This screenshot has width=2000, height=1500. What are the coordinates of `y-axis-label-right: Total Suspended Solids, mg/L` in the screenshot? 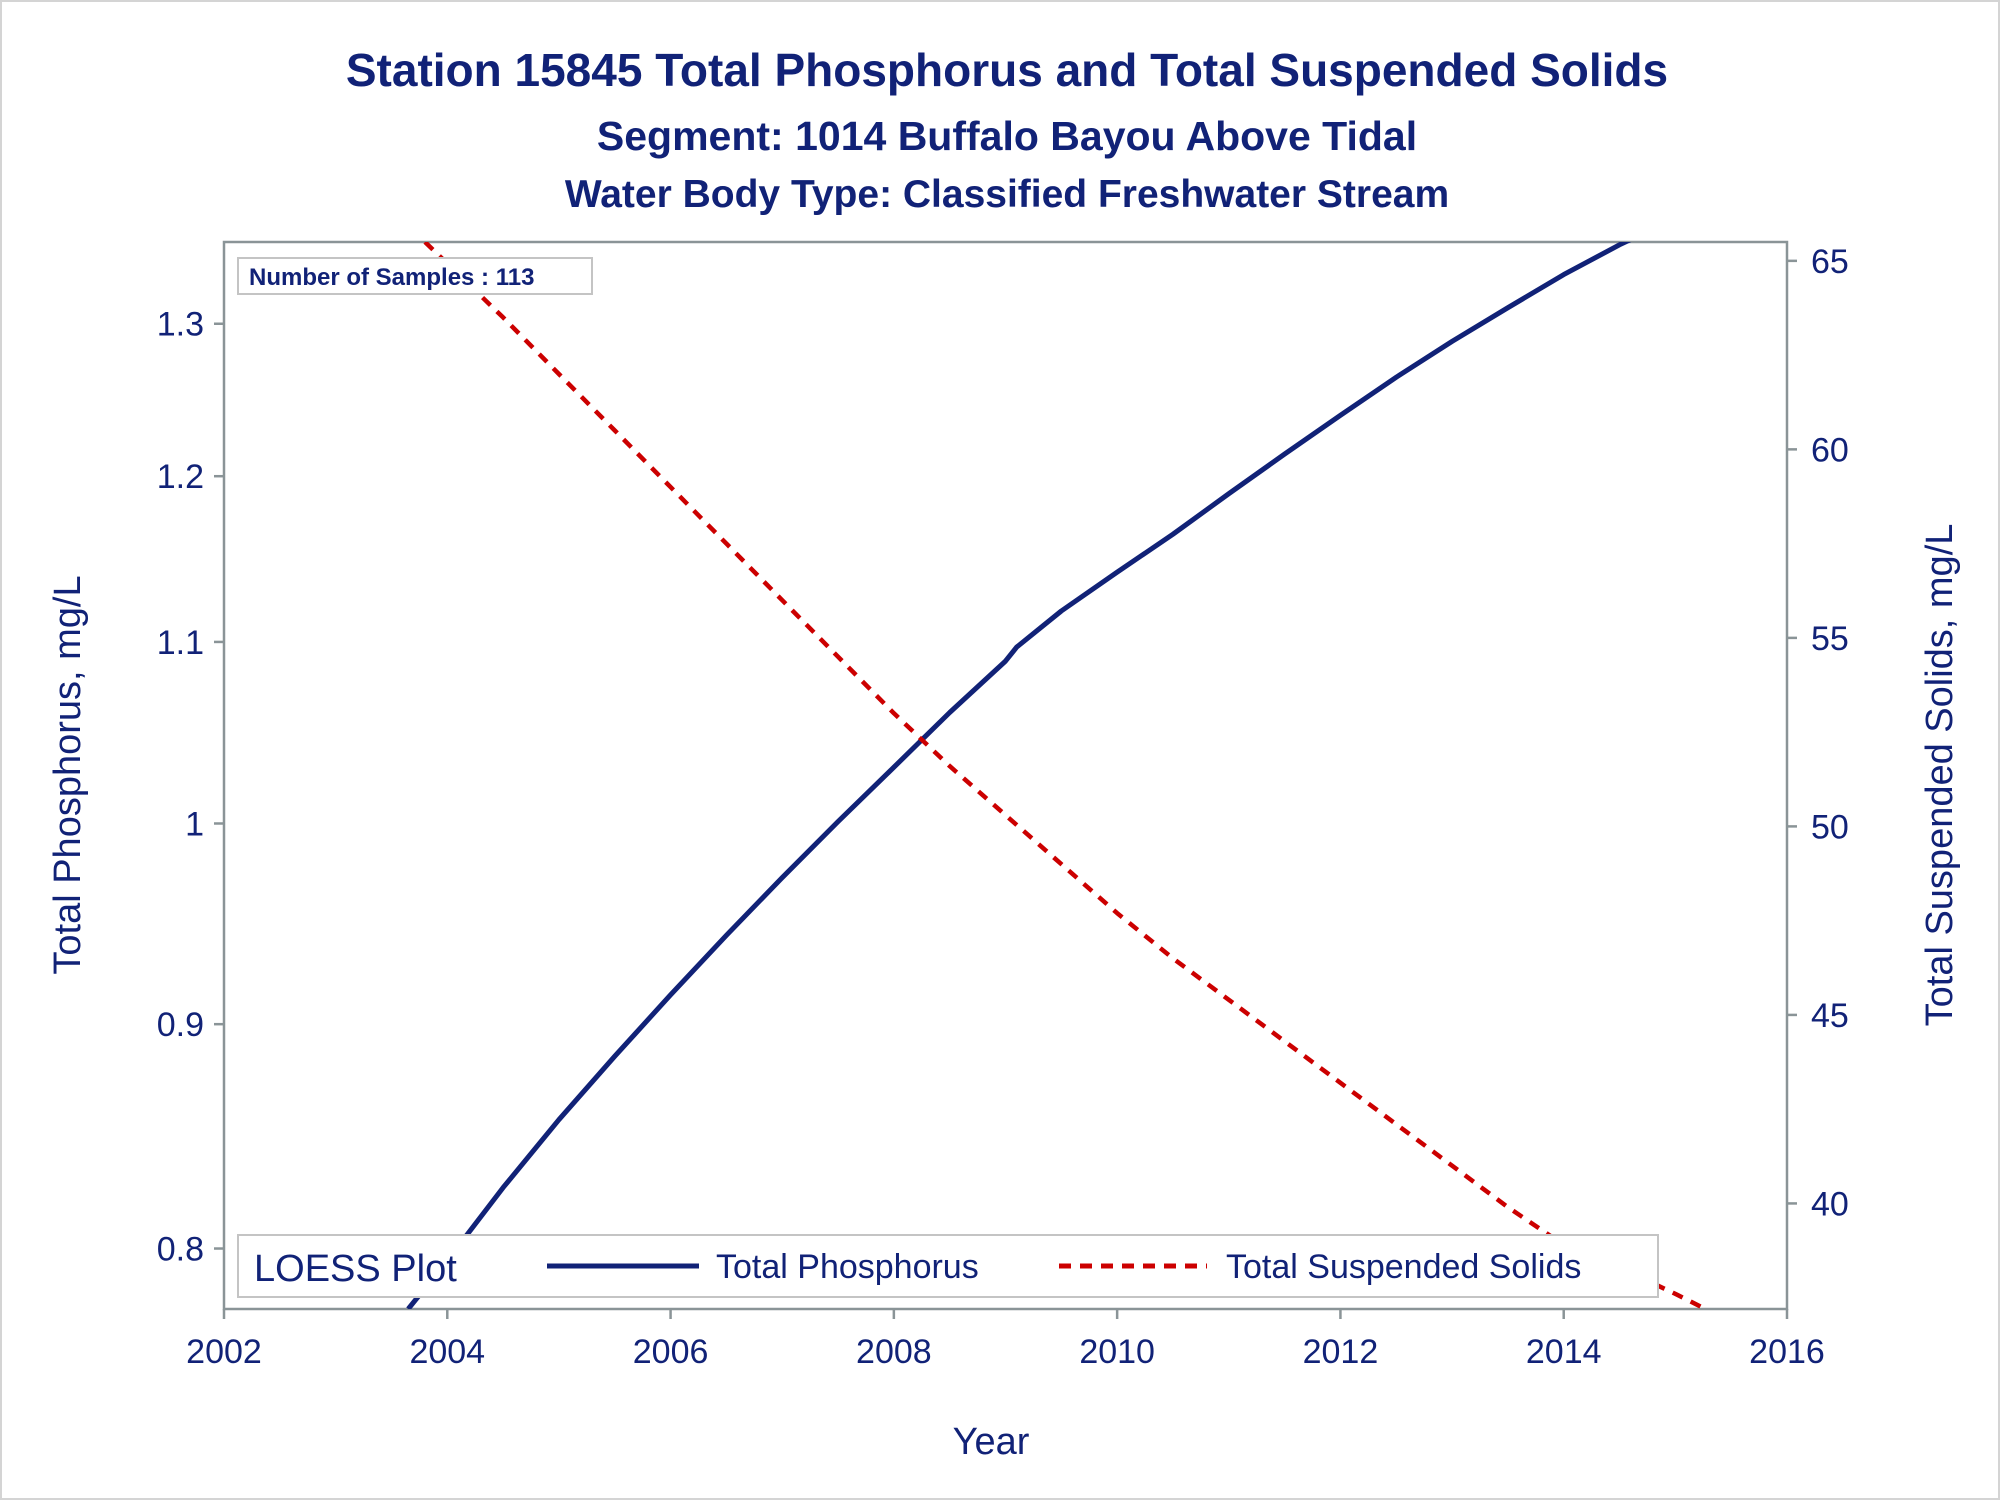 It's located at (1940, 775).